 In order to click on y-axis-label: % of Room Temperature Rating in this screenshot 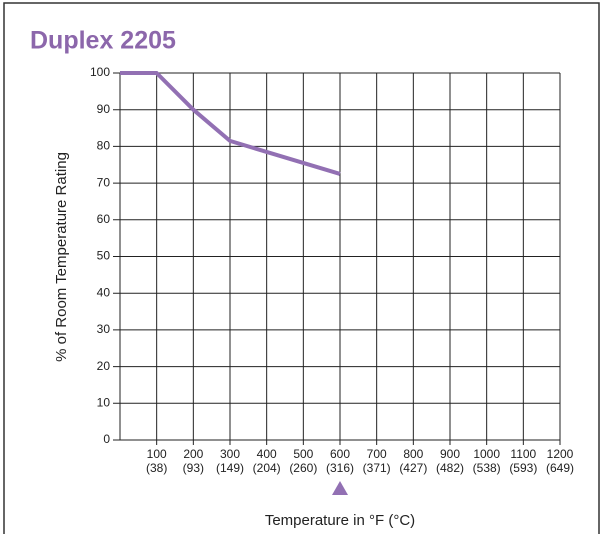, I will do `click(61, 257)`.